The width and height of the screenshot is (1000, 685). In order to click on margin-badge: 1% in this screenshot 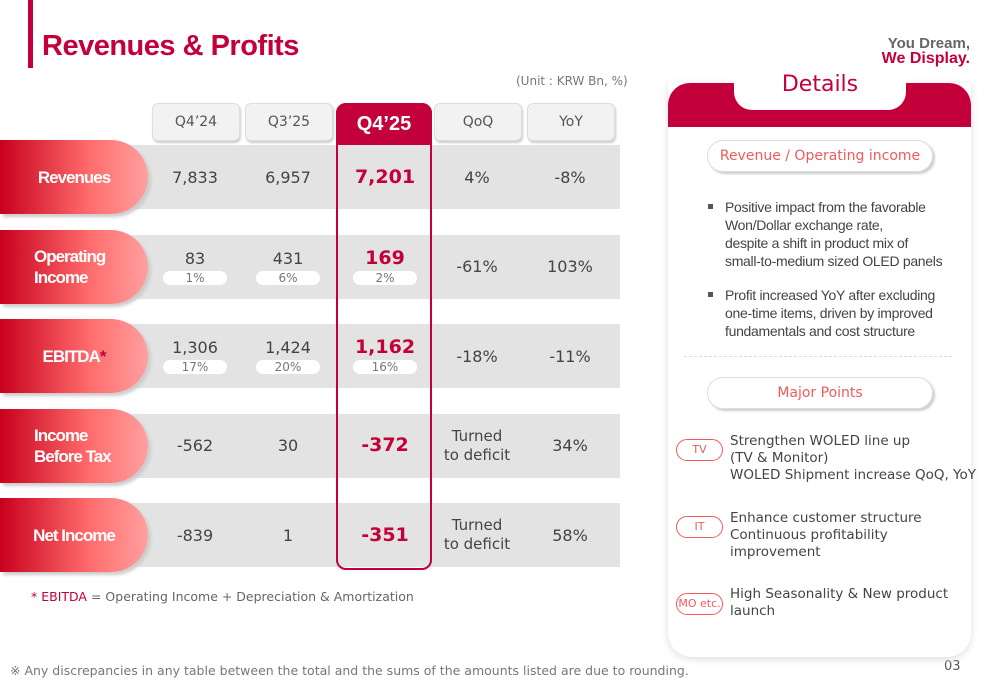, I will do `click(195, 277)`.